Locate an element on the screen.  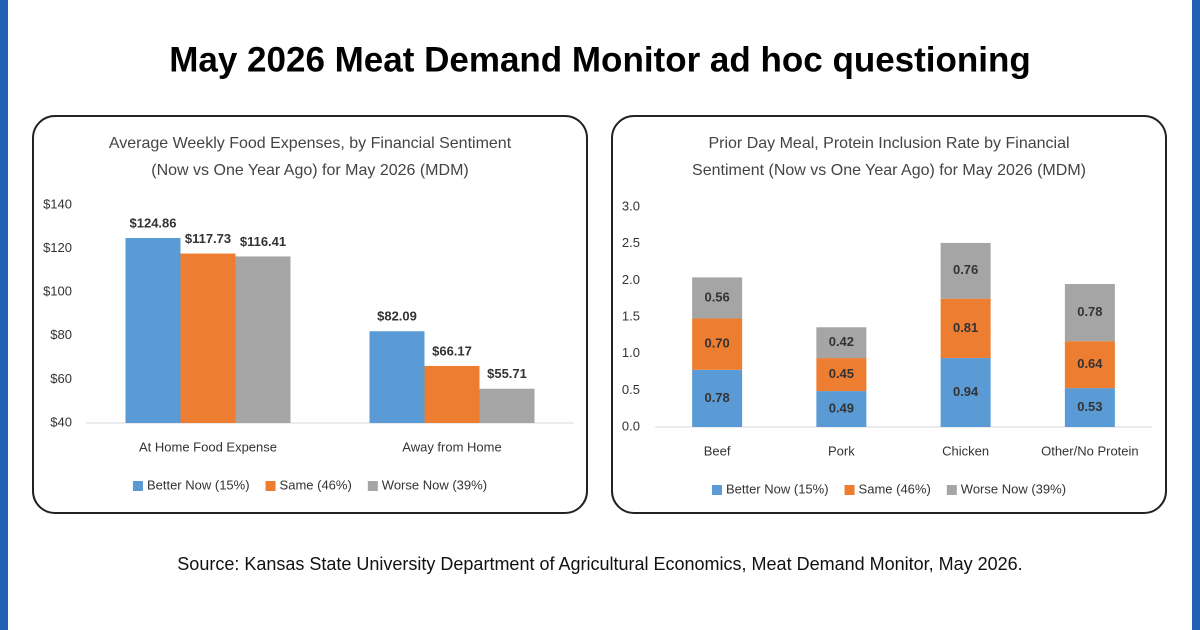
y-tick-label: 3.0 is located at coordinates (631, 205).